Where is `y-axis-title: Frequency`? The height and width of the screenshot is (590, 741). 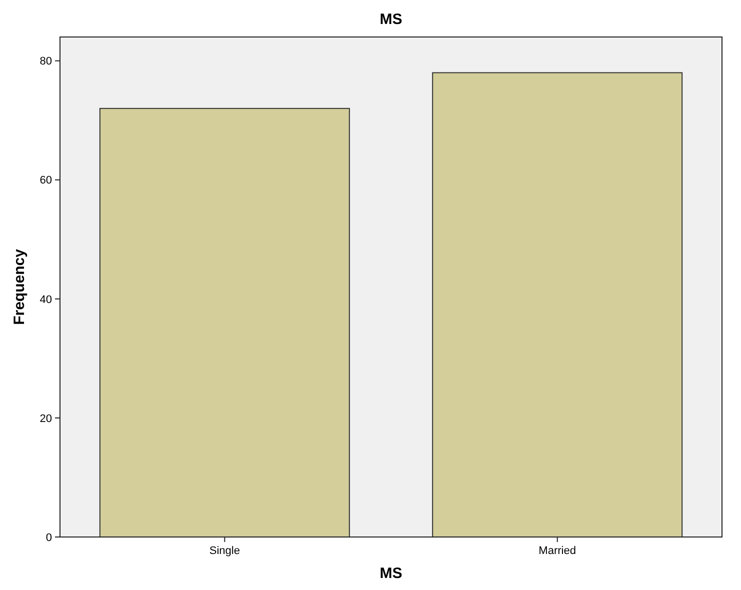 y-axis-title: Frequency is located at coordinates (19, 286).